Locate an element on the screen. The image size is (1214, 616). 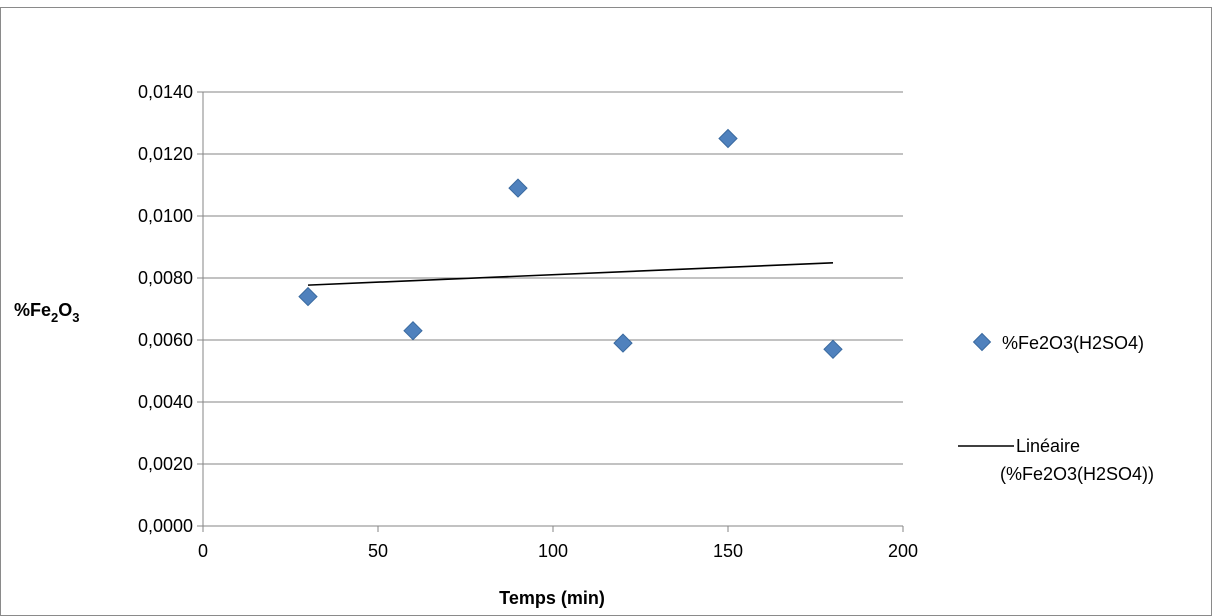
legend-marker-series is located at coordinates (982, 342).